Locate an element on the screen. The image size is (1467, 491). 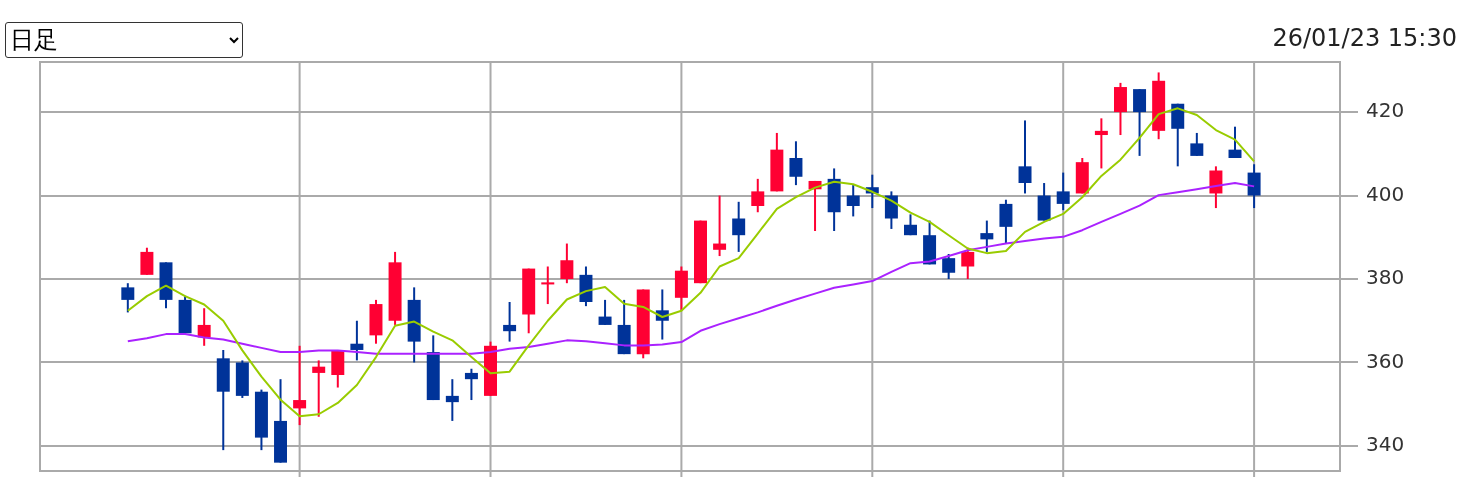
period-select: 日足 is located at coordinates (124, 40).